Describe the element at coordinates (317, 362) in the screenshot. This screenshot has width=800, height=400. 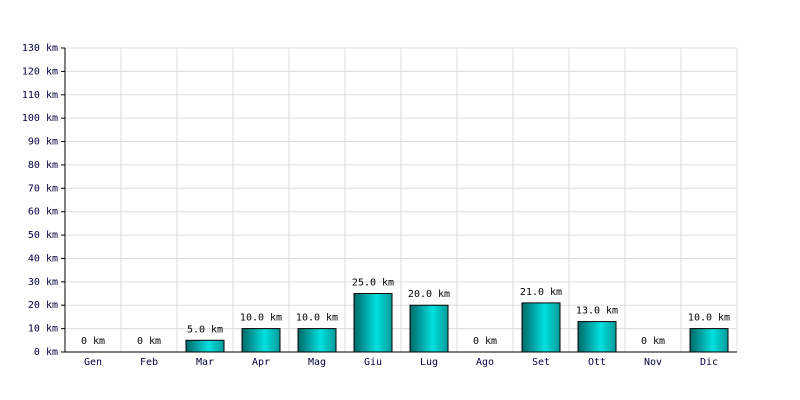
I see `x-tick-label: Mag` at that location.